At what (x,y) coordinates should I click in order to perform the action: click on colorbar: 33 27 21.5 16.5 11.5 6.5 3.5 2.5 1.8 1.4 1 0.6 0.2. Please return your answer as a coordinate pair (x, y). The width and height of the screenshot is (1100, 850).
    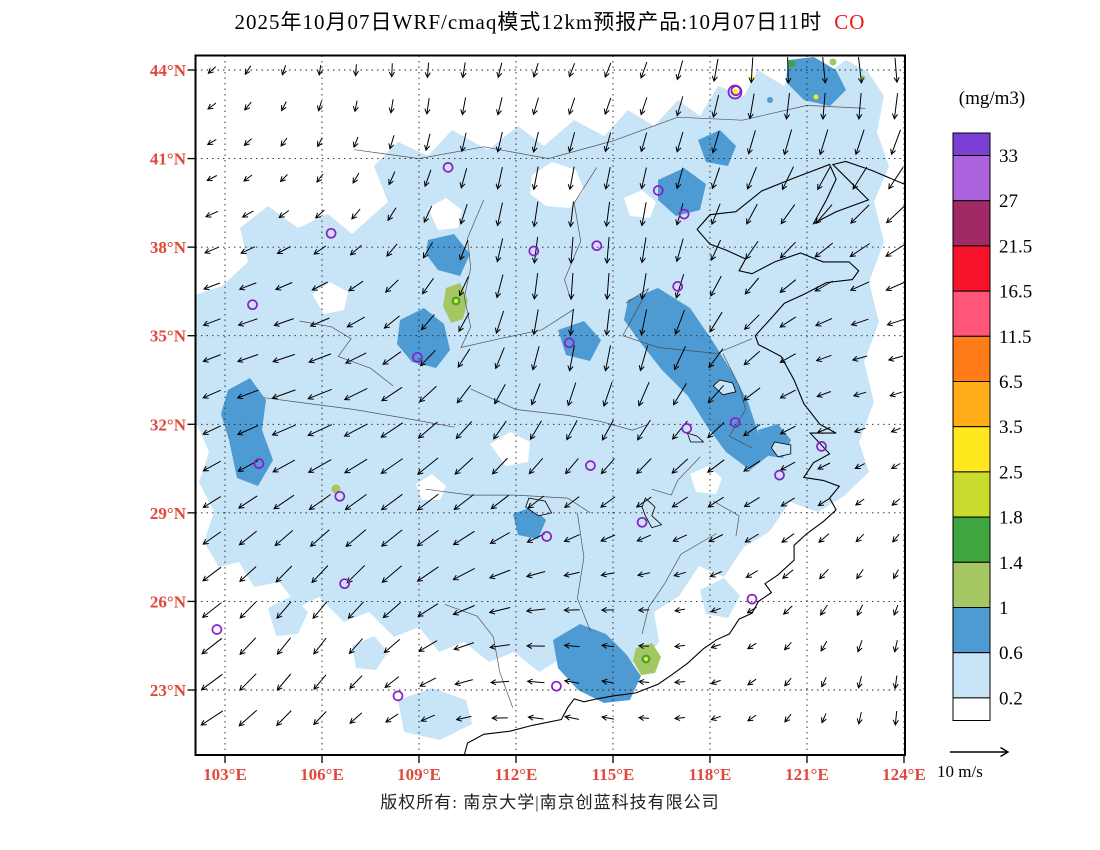
    Looking at the image, I should click on (992, 427).